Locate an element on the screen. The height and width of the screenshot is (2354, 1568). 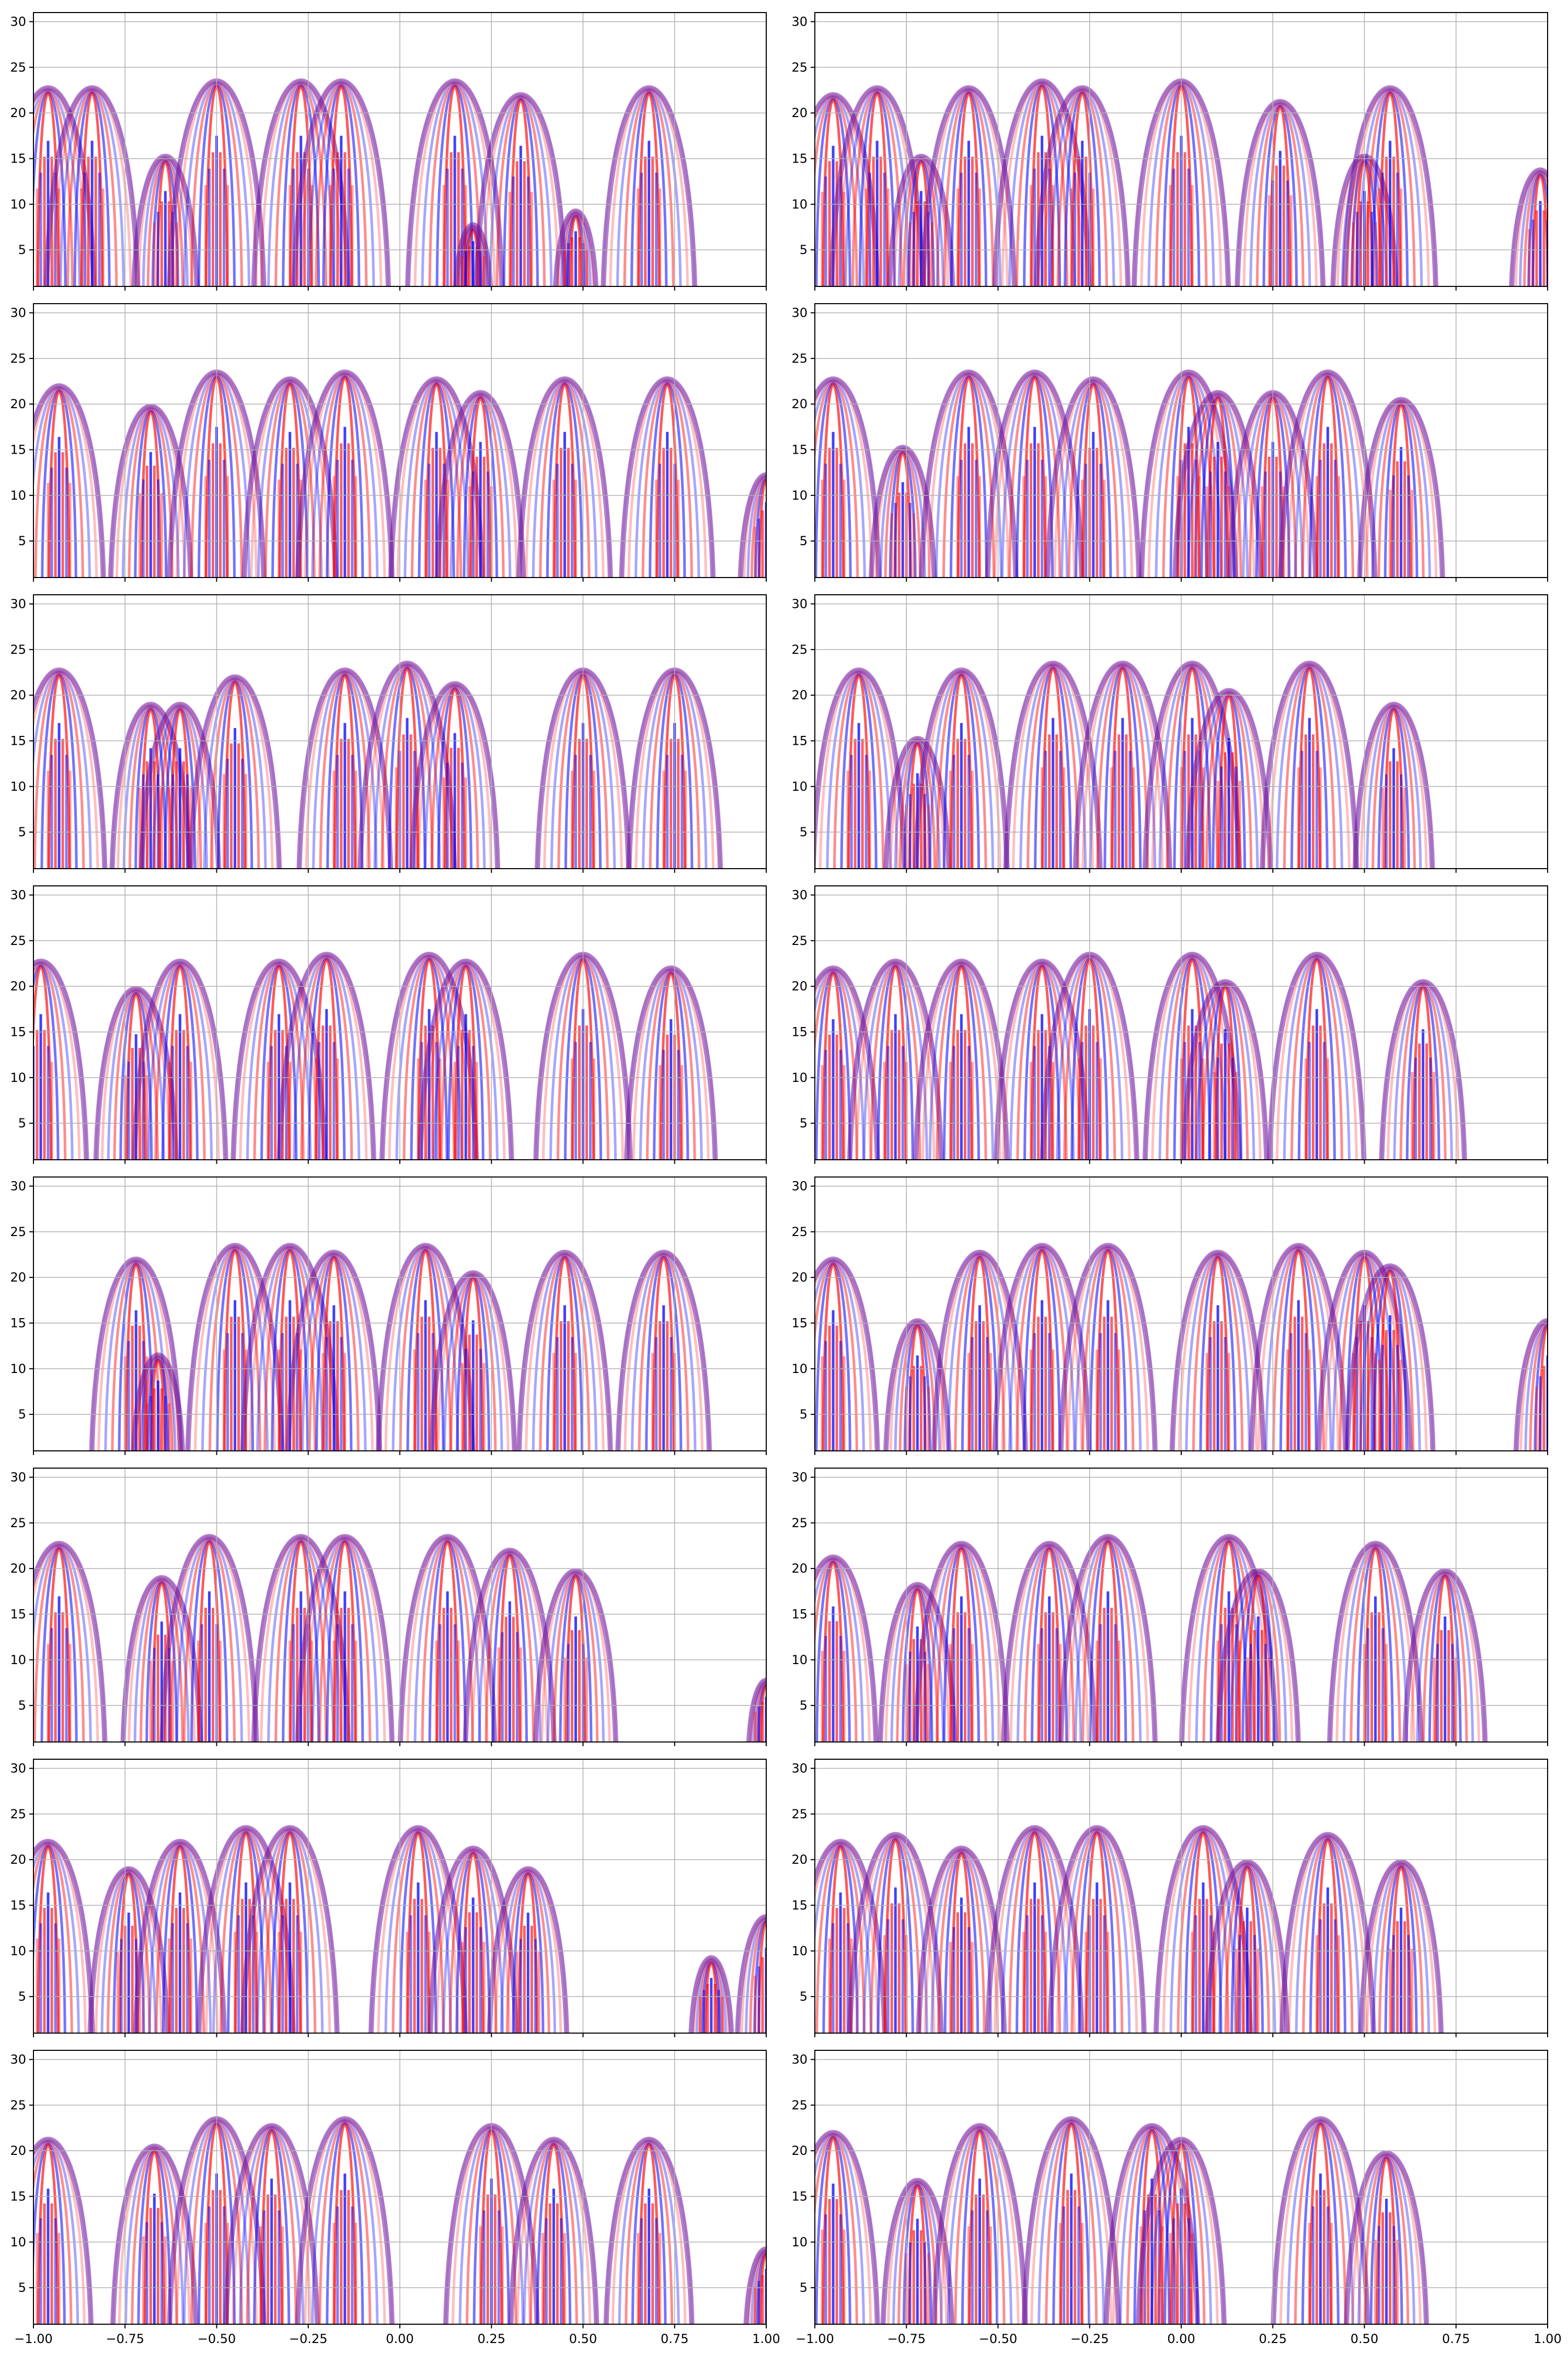
panel-r3-c1: 5 10 15 20 25 30 is located at coordinates (1169, 1024).